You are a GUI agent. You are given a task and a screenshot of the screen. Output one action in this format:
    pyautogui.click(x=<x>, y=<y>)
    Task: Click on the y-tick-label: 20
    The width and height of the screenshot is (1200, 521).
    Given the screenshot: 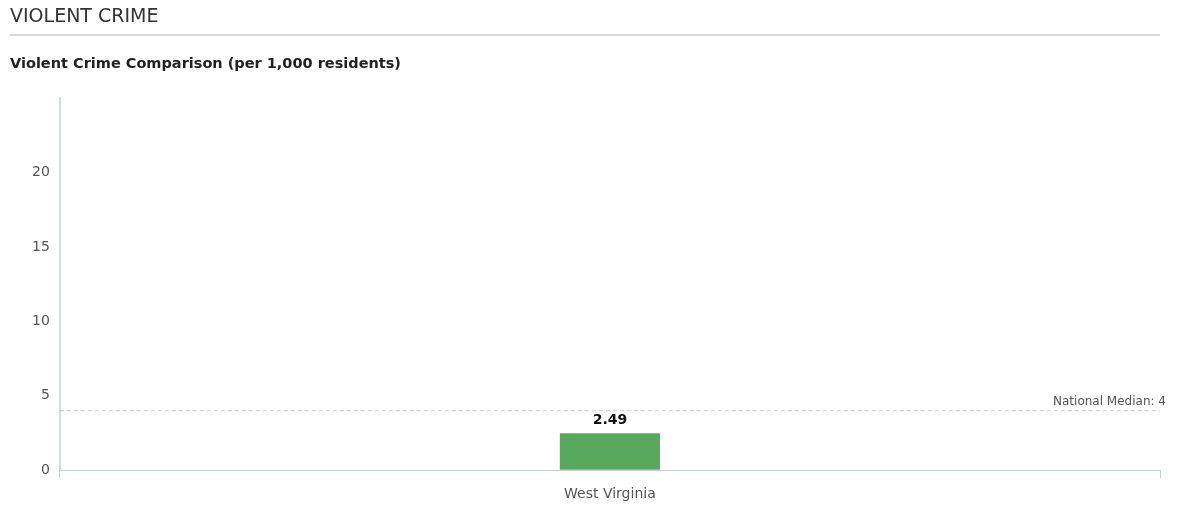 What is the action you would take?
    pyautogui.click(x=40, y=171)
    